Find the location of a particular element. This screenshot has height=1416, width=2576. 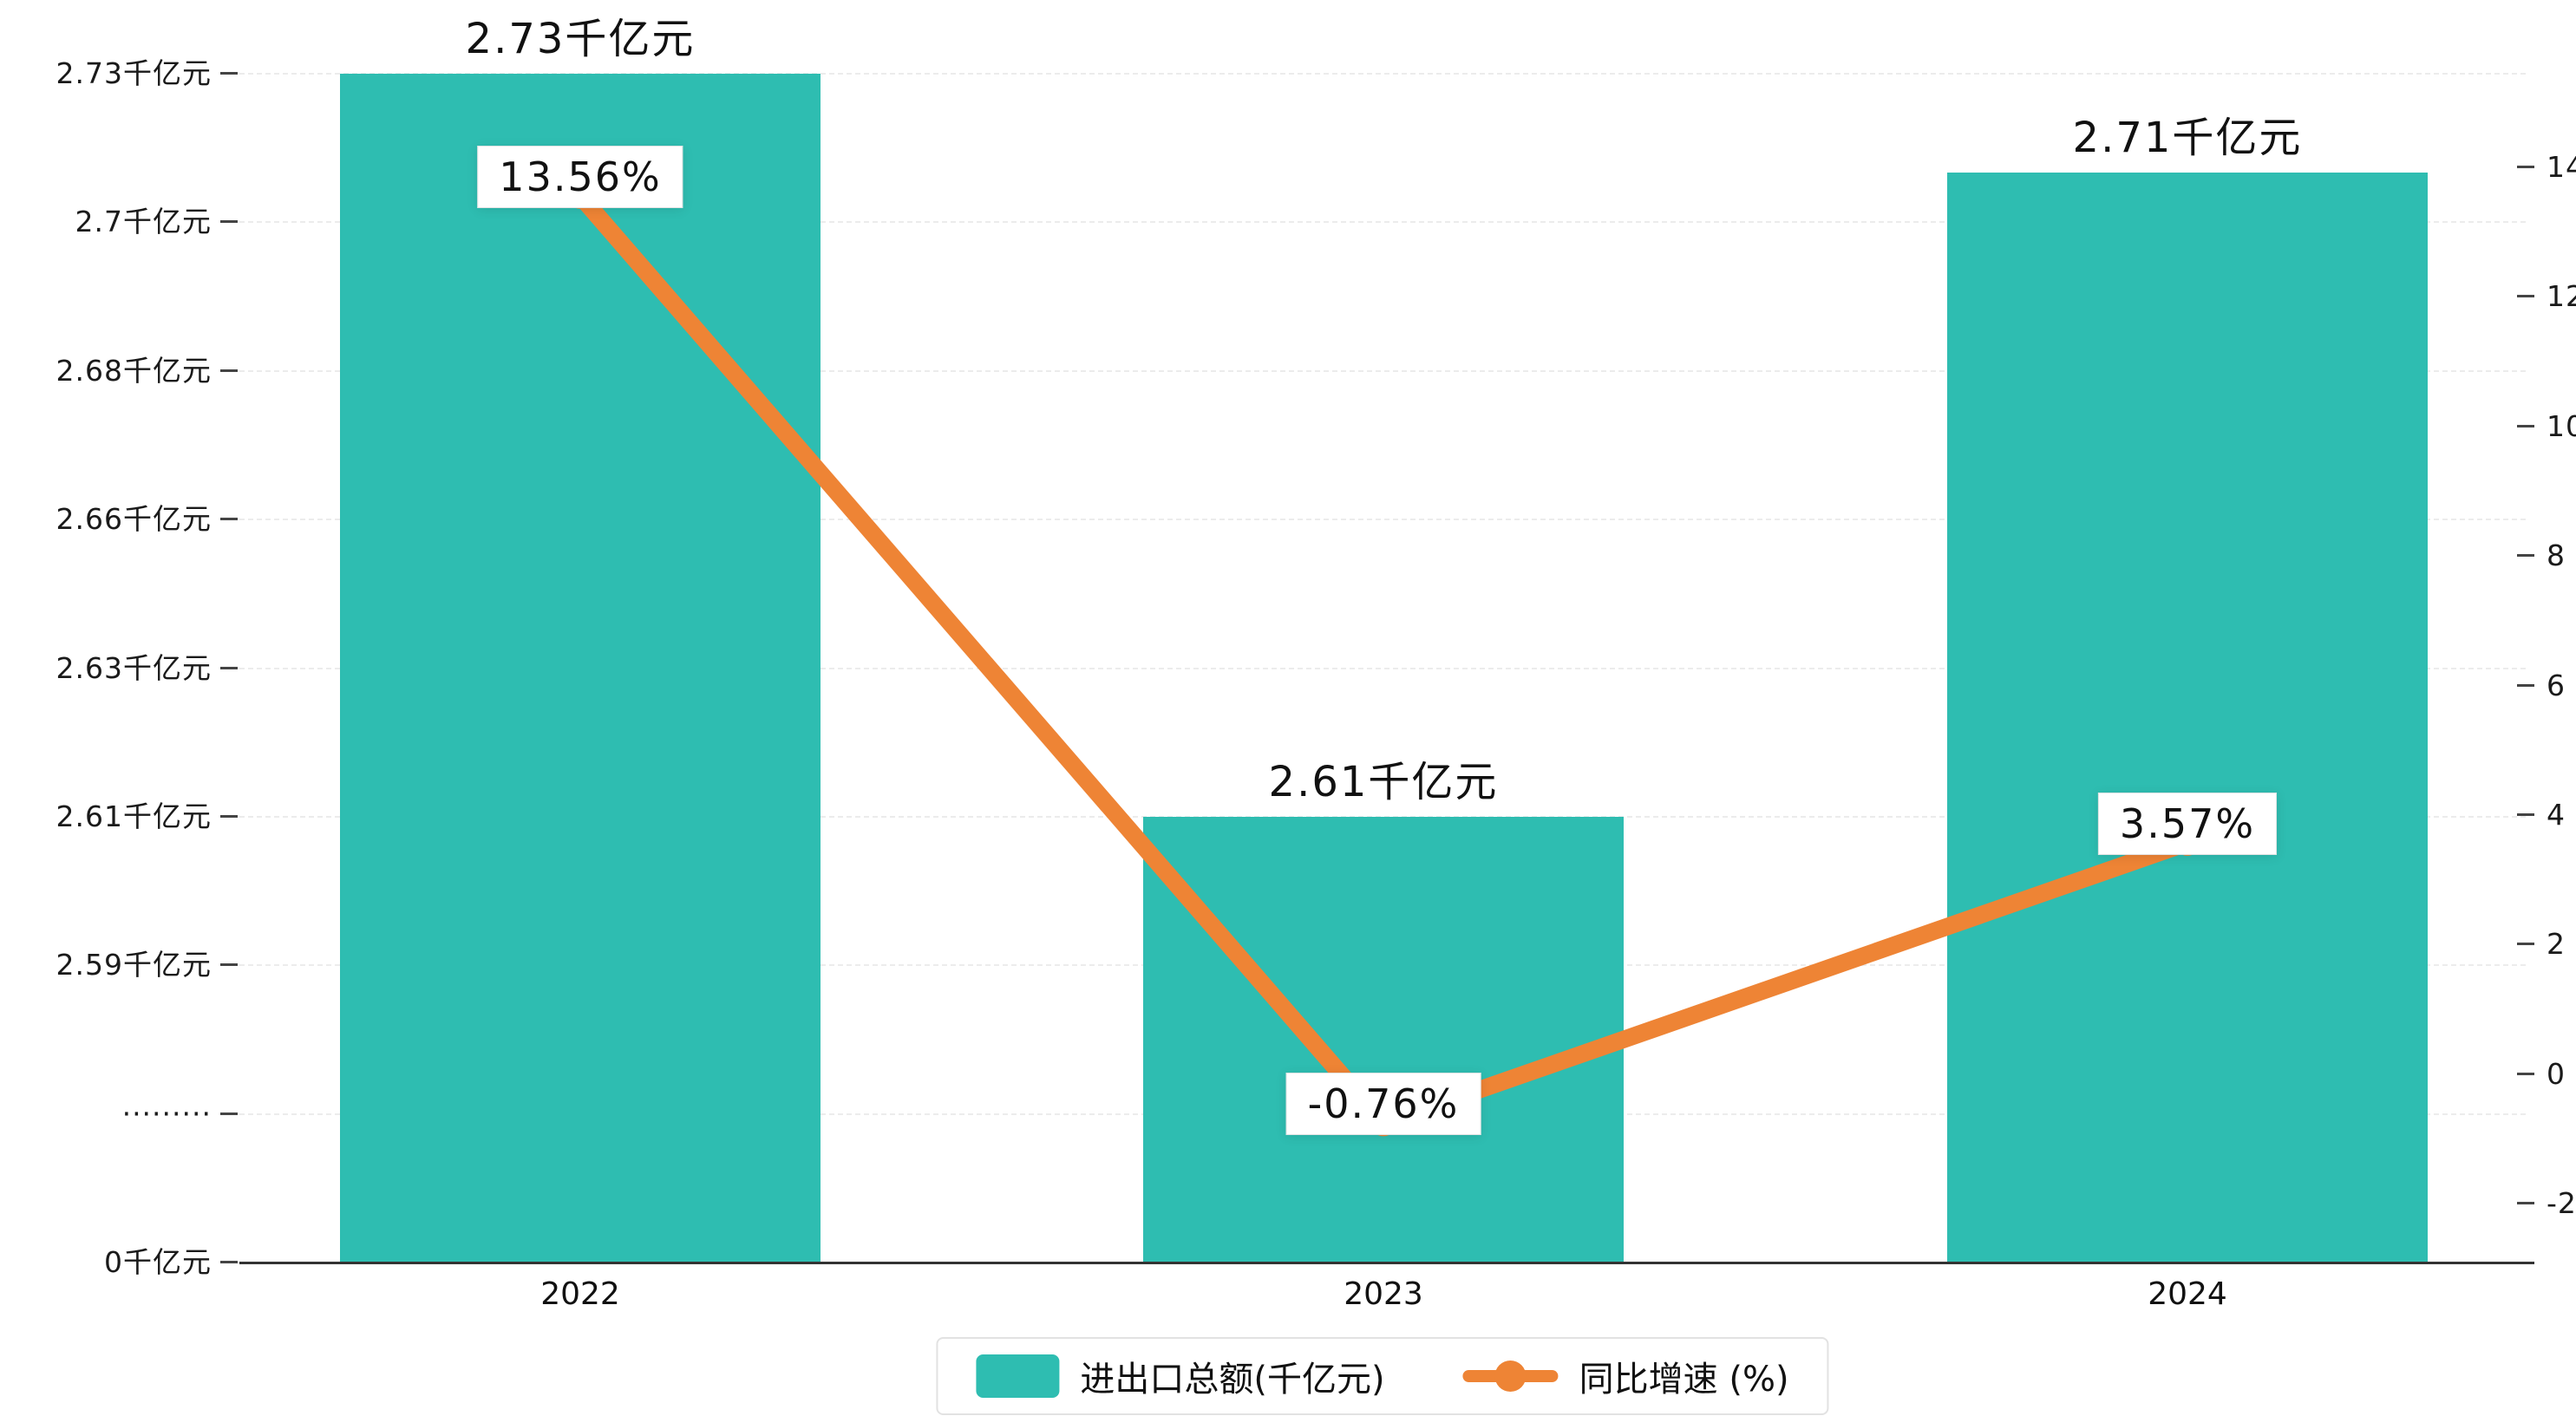

legend-item-growth: 同比增速 (%) is located at coordinates (1625, 1376).